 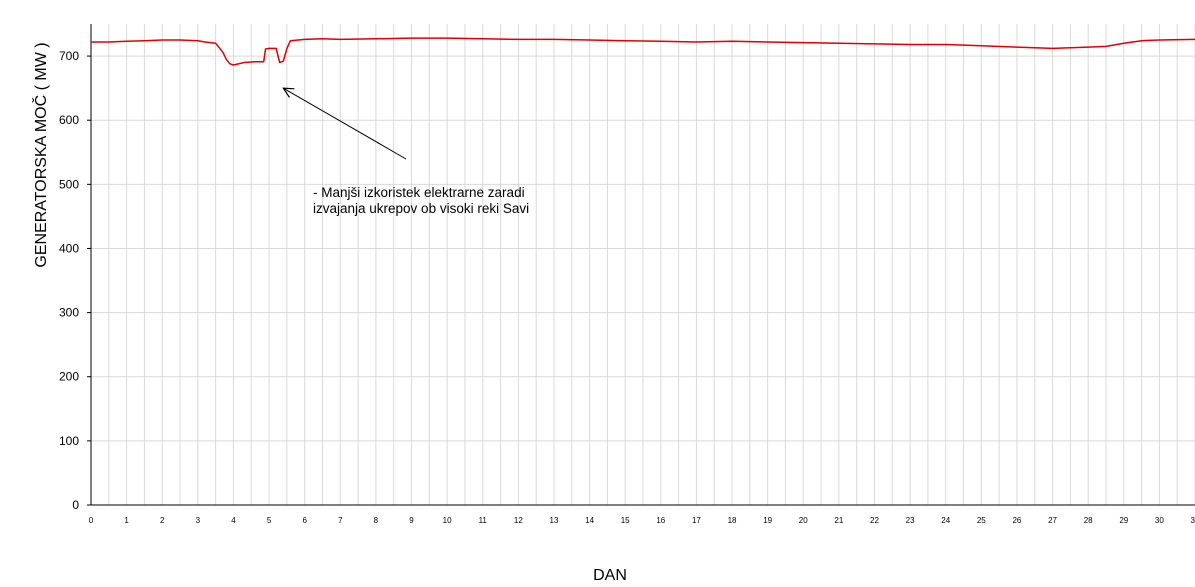 I want to click on x-tick-label: 15, so click(x=625, y=520).